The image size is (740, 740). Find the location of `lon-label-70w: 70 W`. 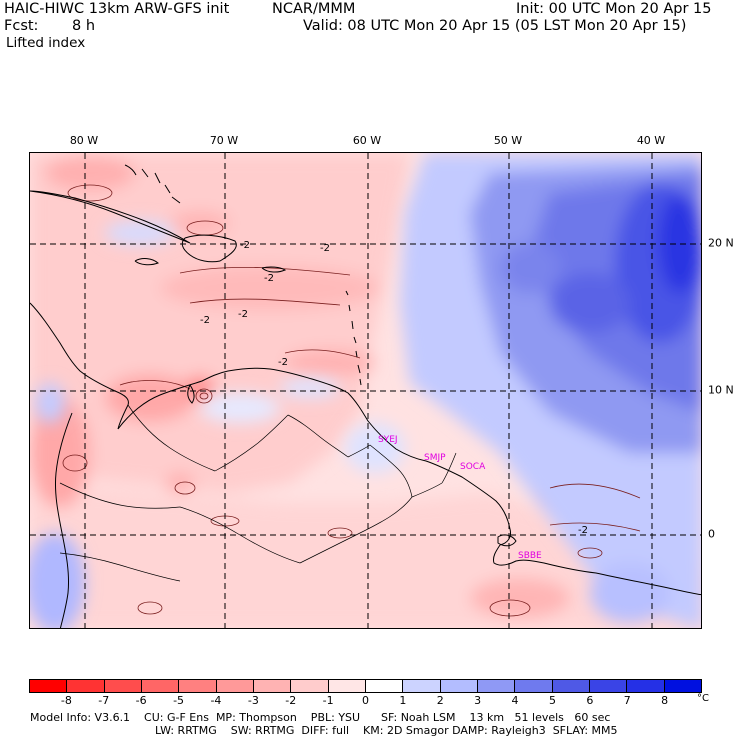

lon-label-70w: 70 W is located at coordinates (224, 140).